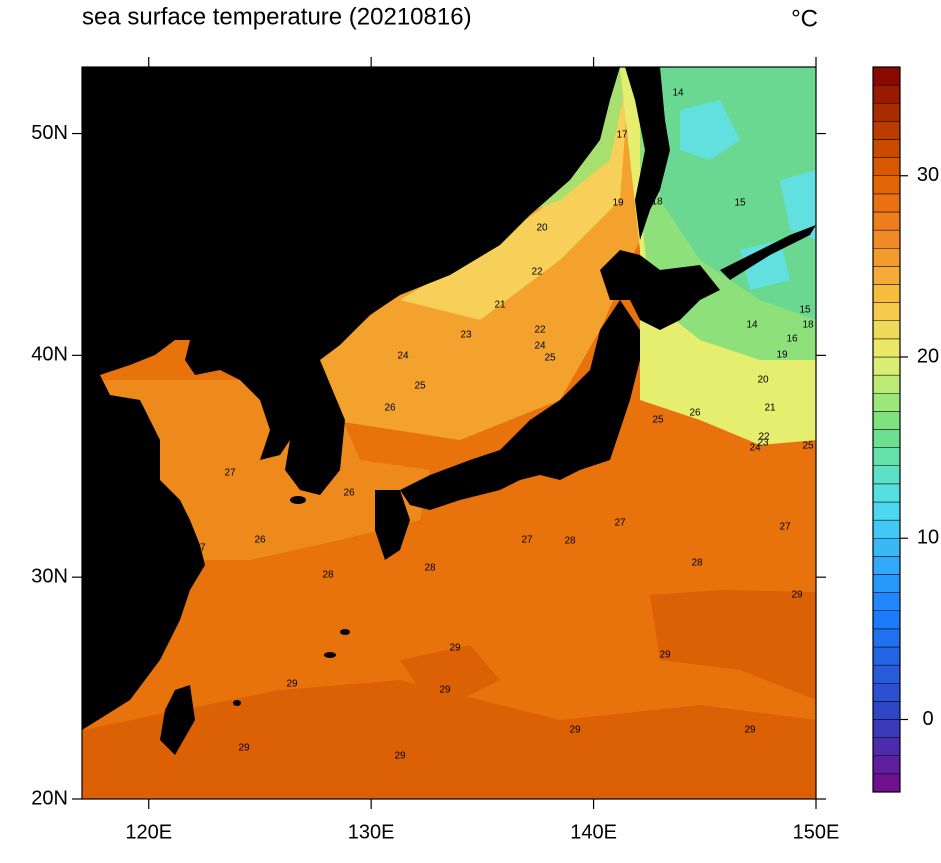 The image size is (941, 863). What do you see at coordinates (148, 832) in the screenshot?
I see `x-tick-label: 120E` at bounding box center [148, 832].